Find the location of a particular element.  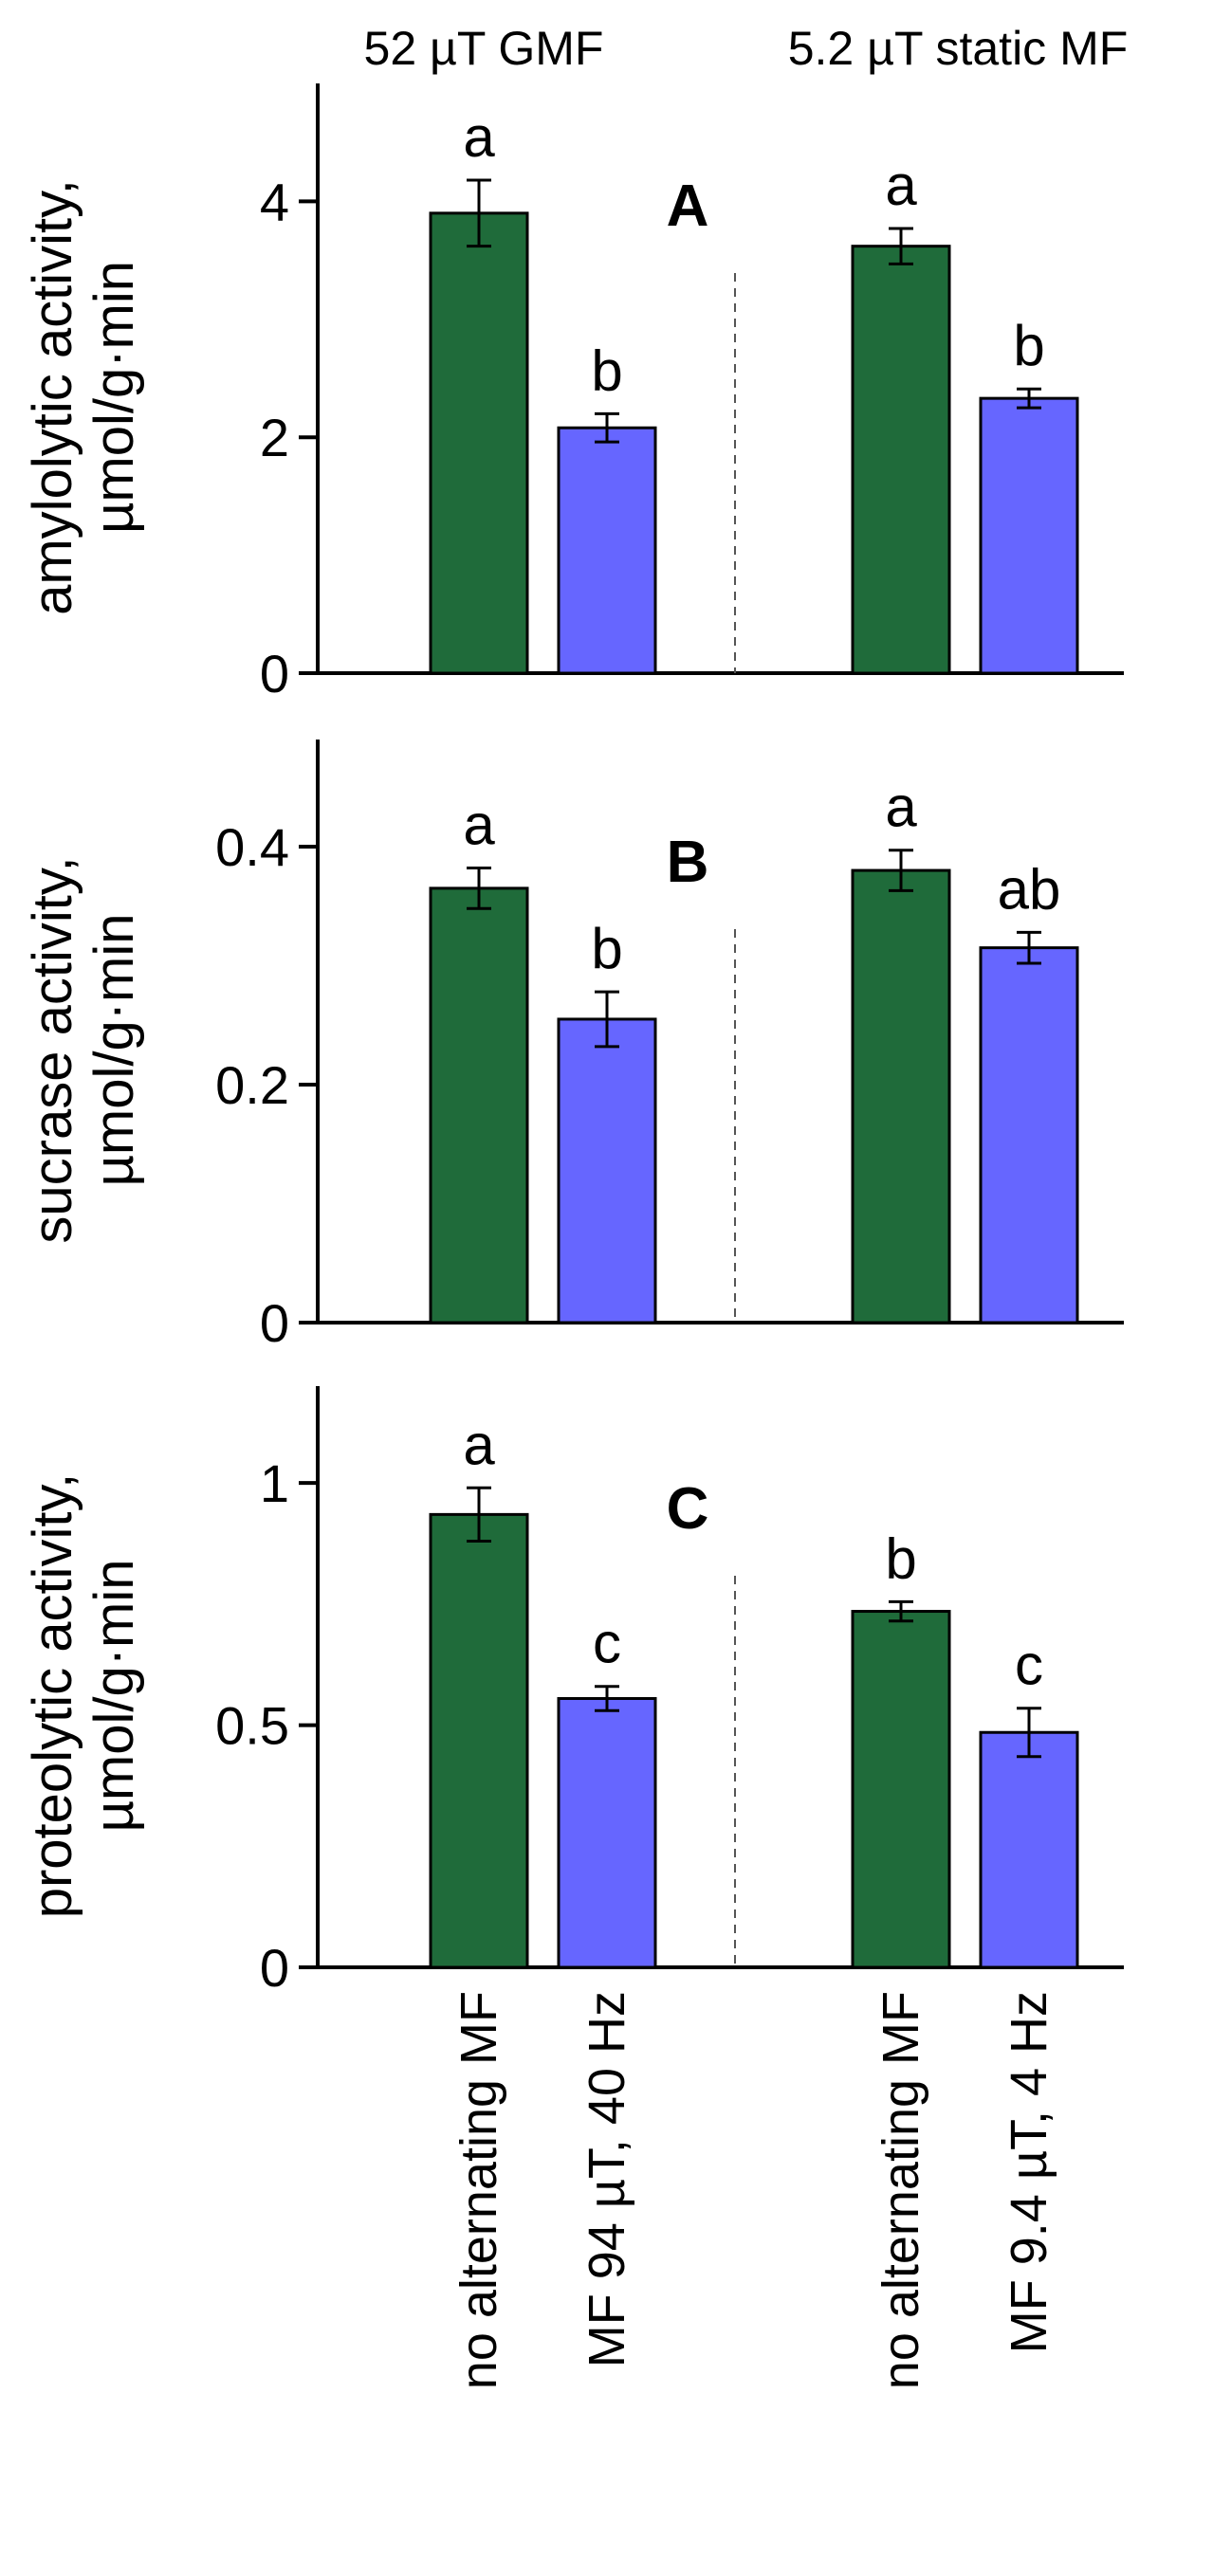

y-axis-label: amylolytic activity, is located at coordinates (52, 397).